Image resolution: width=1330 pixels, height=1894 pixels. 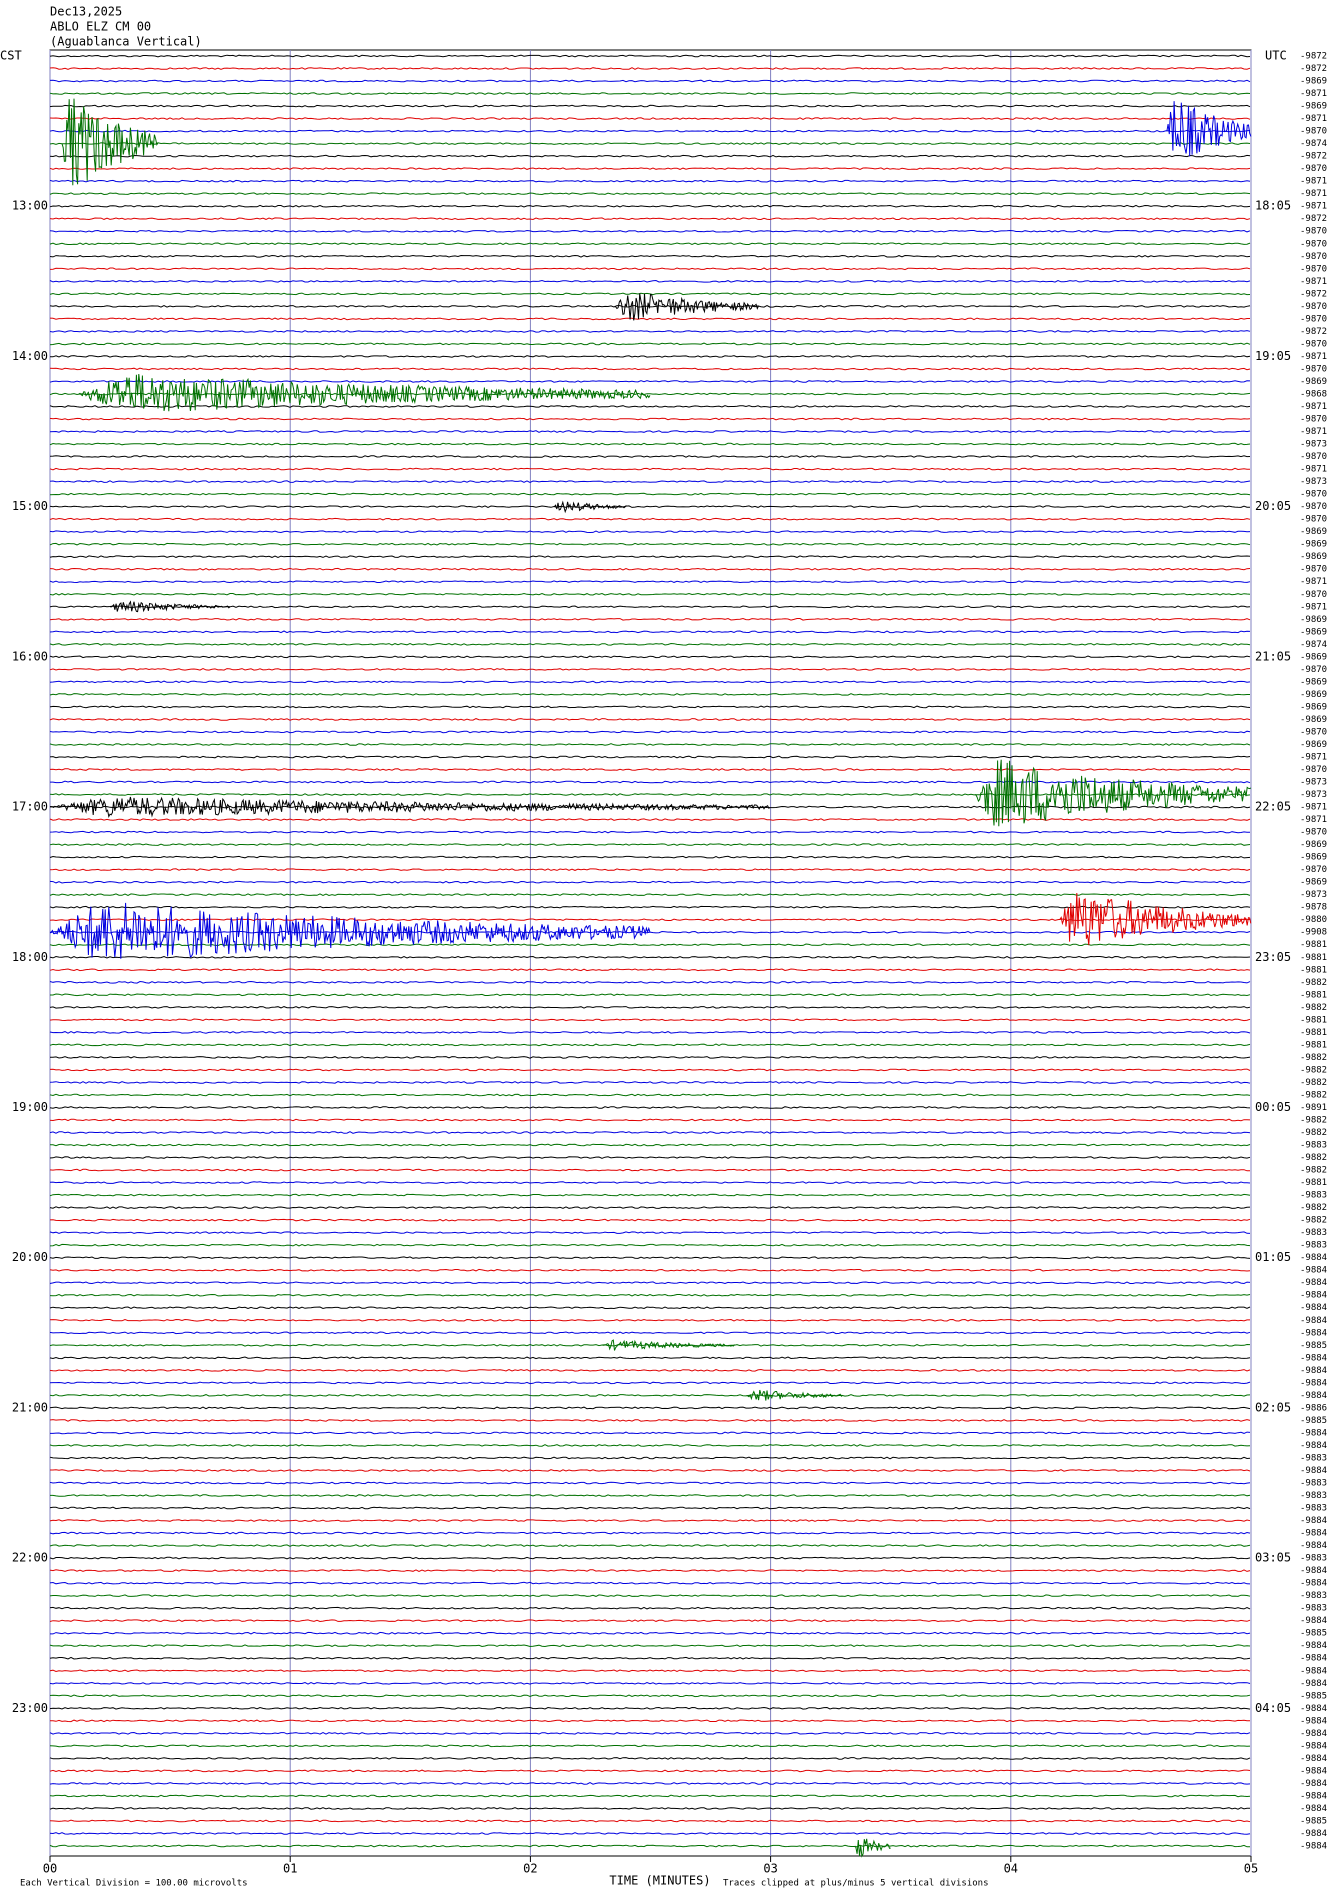 What do you see at coordinates (30, 656) in the screenshot?
I see `cst-hour-label: 16:00` at bounding box center [30, 656].